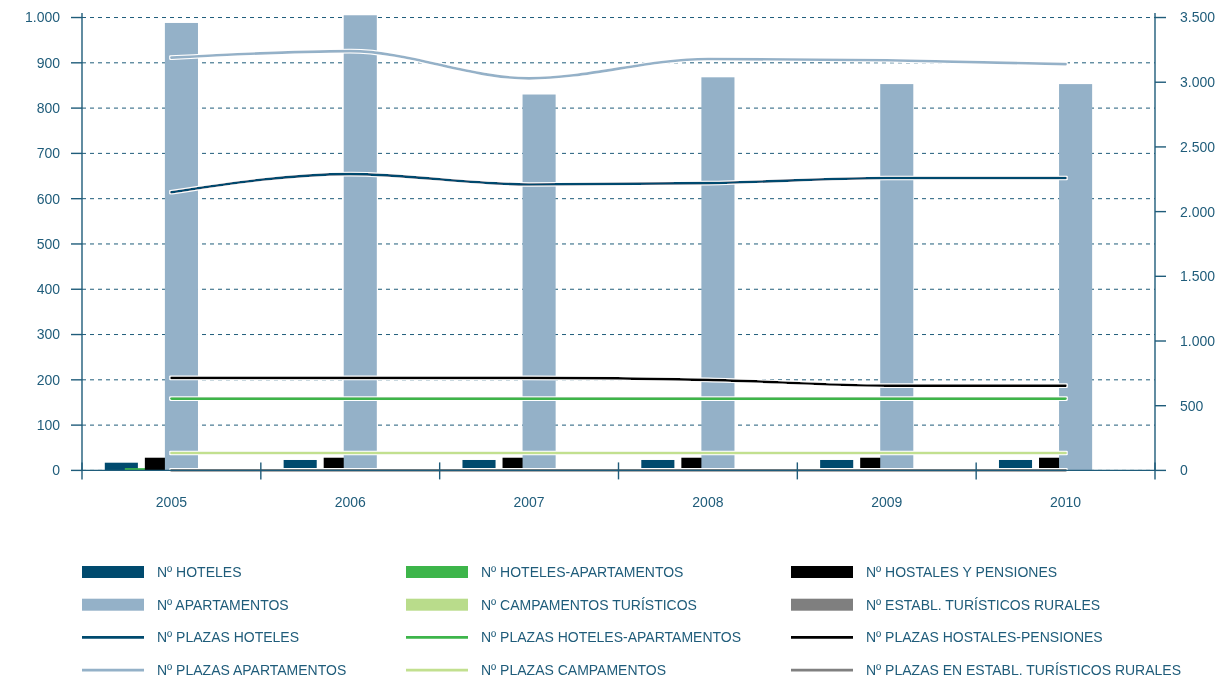 Image resolution: width=1223 pixels, height=678 pixels. Describe the element at coordinates (223, 604) in the screenshot. I see `legend-label: Nº APARTAMENTOS` at that location.